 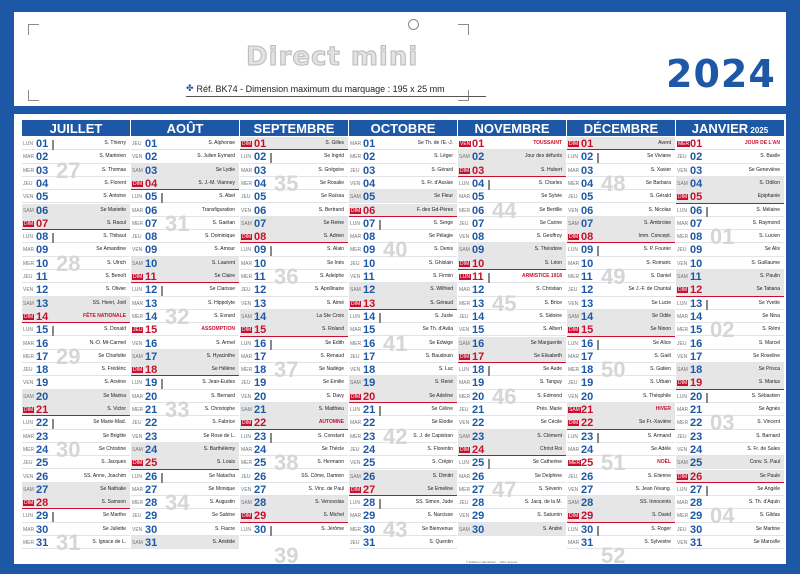 I want to click on day-row: MER 21 S. Christophe, so click(x=185, y=410).